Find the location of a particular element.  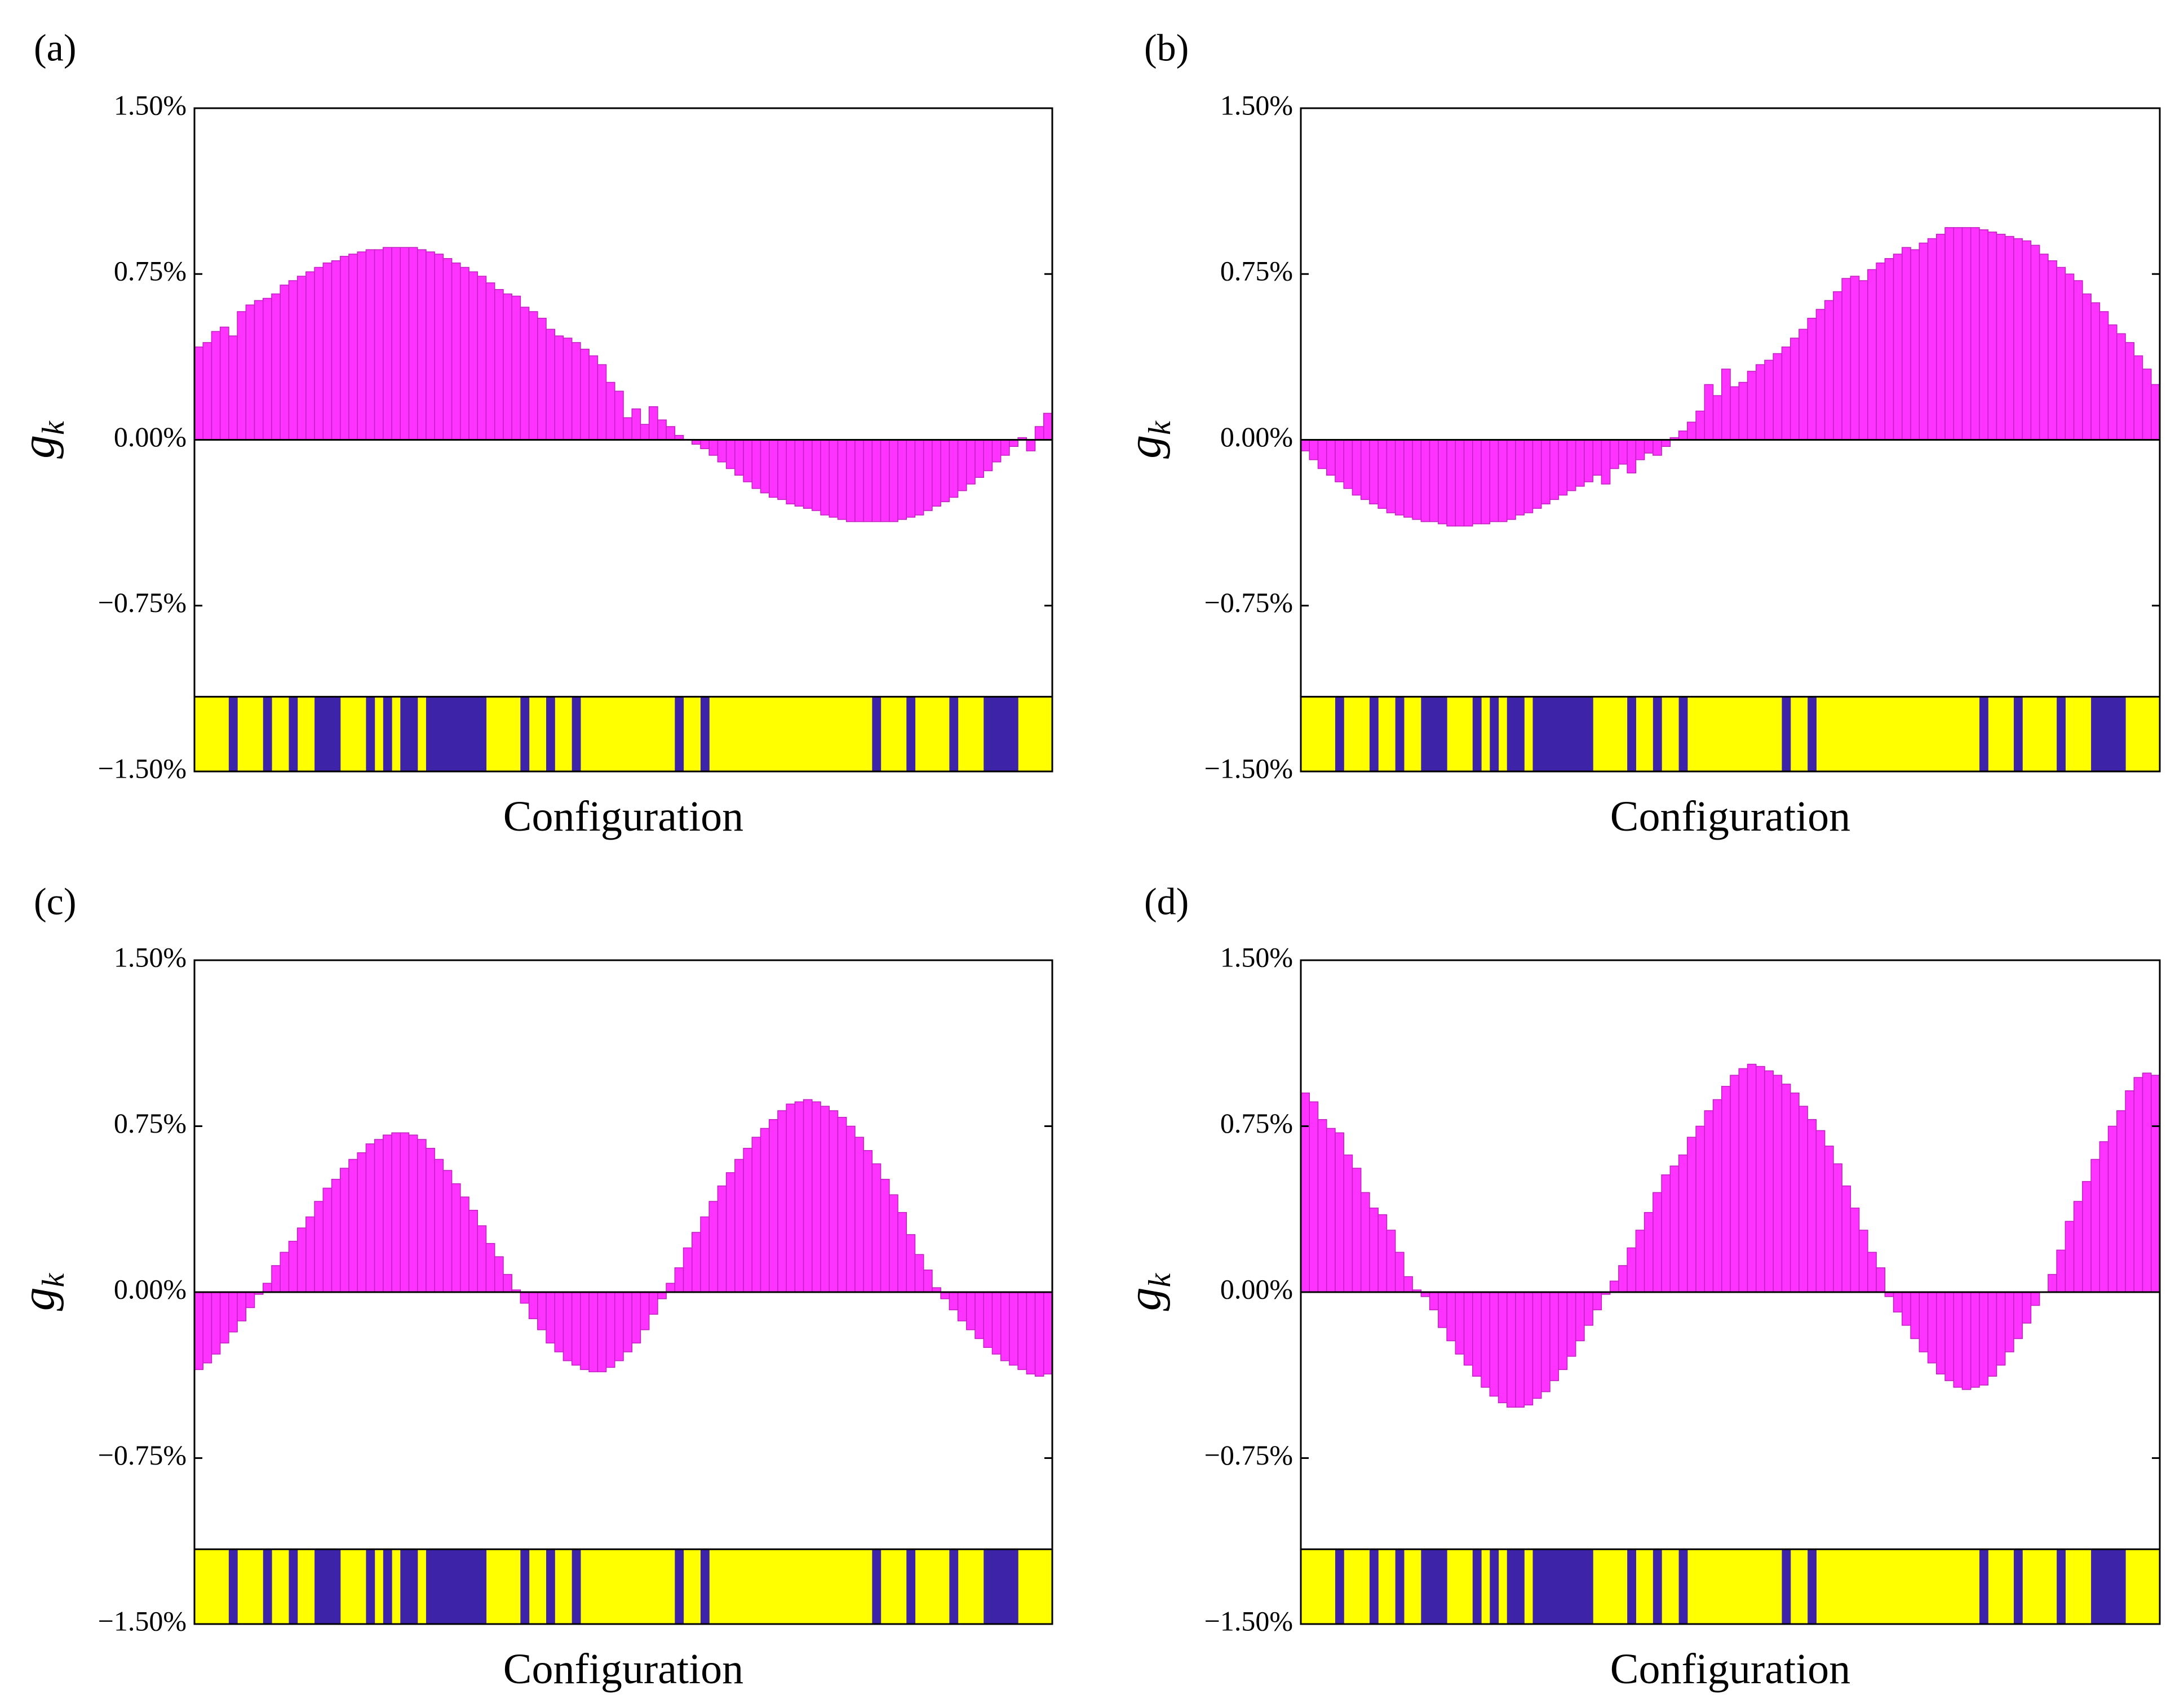

y-tick-label: 0.00% is located at coordinates (1256, 1289).